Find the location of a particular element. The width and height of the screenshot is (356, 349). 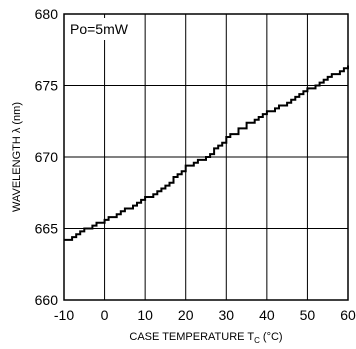

x-tick-label: 40 is located at coordinates (267, 315).